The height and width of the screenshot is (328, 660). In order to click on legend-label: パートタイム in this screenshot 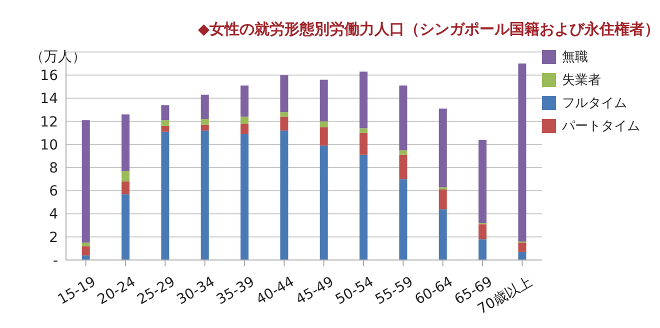, I will do `click(601, 126)`.